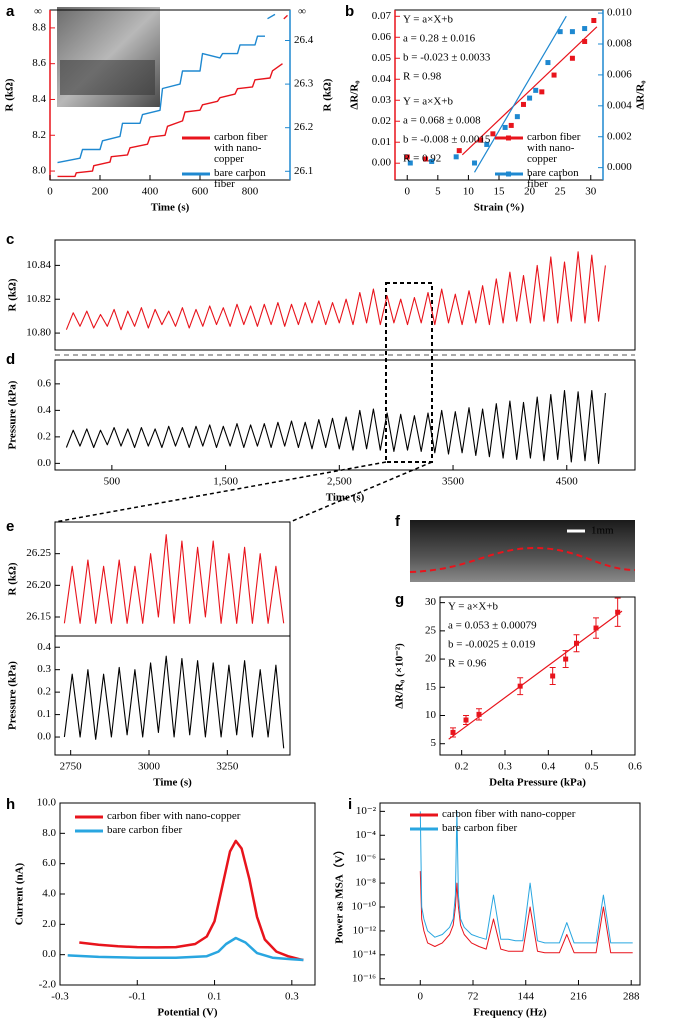 The width and height of the screenshot is (685, 1023). Describe the element at coordinates (591, 192) in the screenshot. I see `x-tick-label: 30` at that location.